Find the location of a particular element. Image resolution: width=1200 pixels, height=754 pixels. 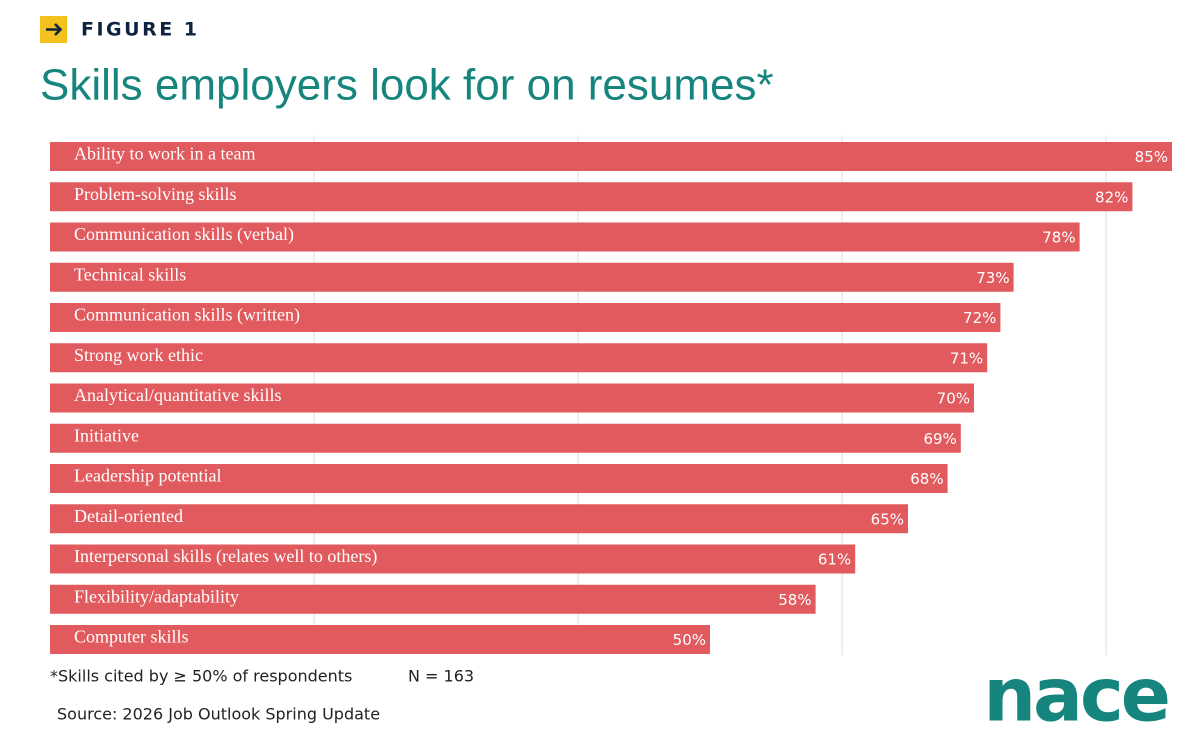

category-label: Communication skills (written) is located at coordinates (187, 315).